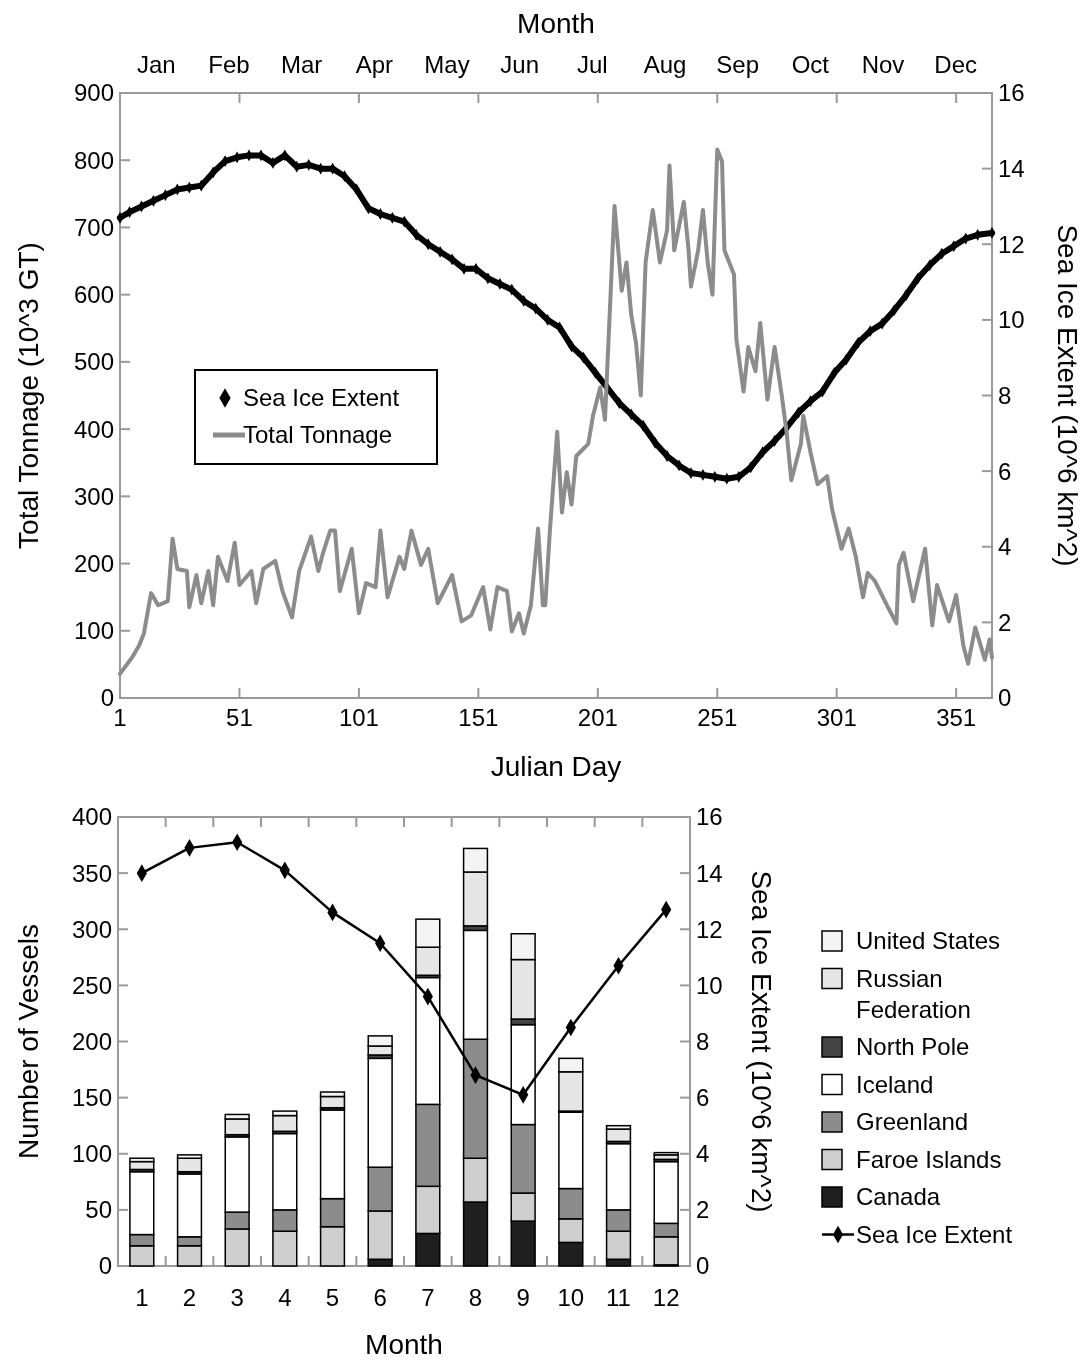 The height and width of the screenshot is (1361, 1091). What do you see at coordinates (156, 64) in the screenshot?
I see `text: Jan` at bounding box center [156, 64].